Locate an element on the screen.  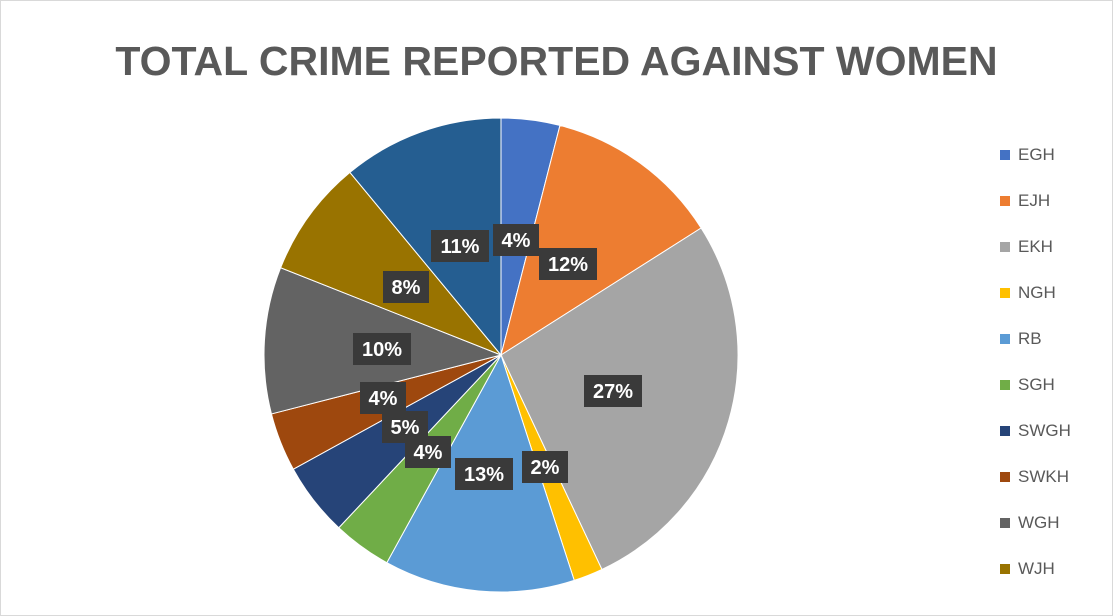
data-label-text: 27% is located at coordinates (613, 392).